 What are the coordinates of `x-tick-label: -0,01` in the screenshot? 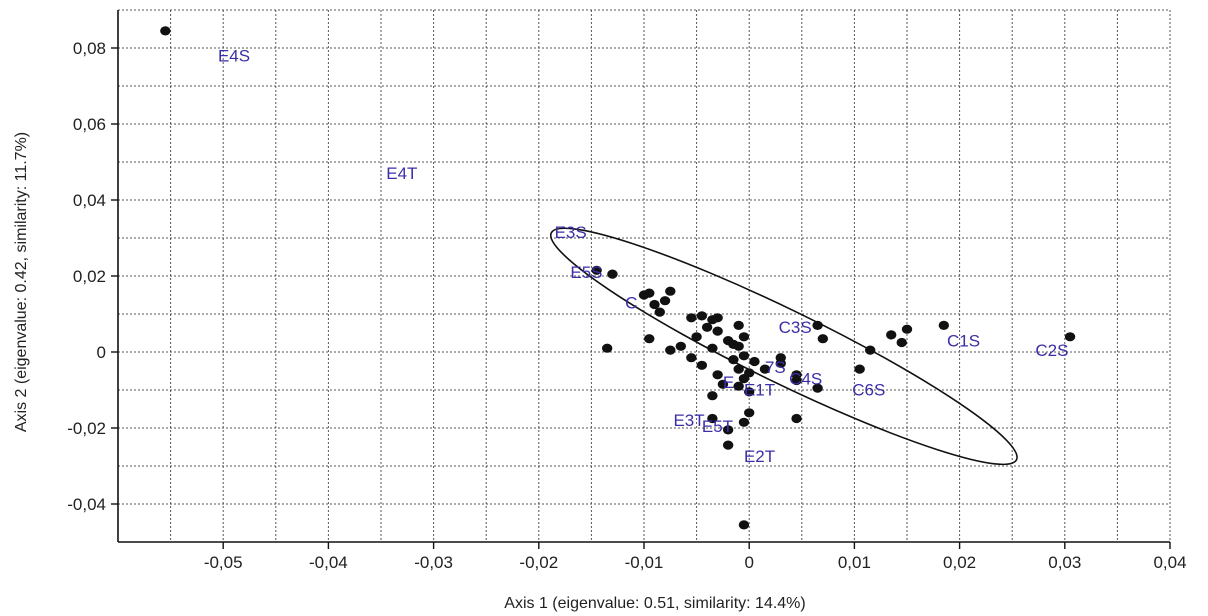 It's located at (644, 562).